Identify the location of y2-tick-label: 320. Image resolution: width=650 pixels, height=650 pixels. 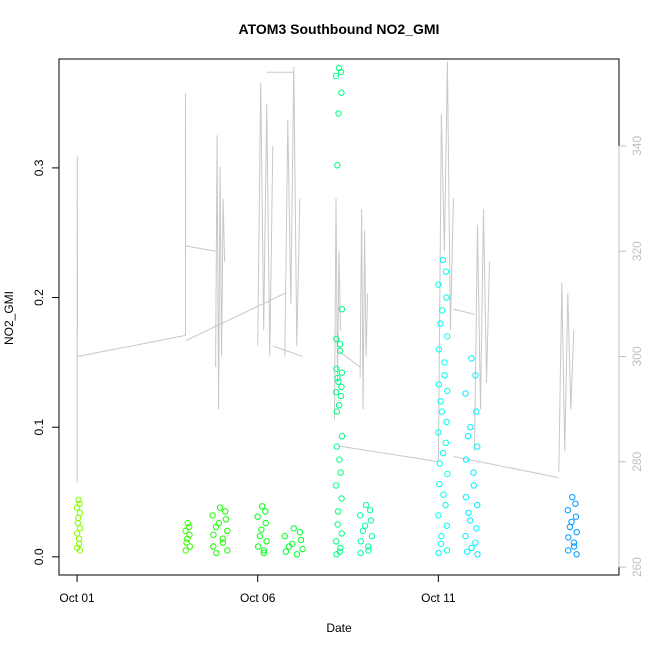
(637, 251).